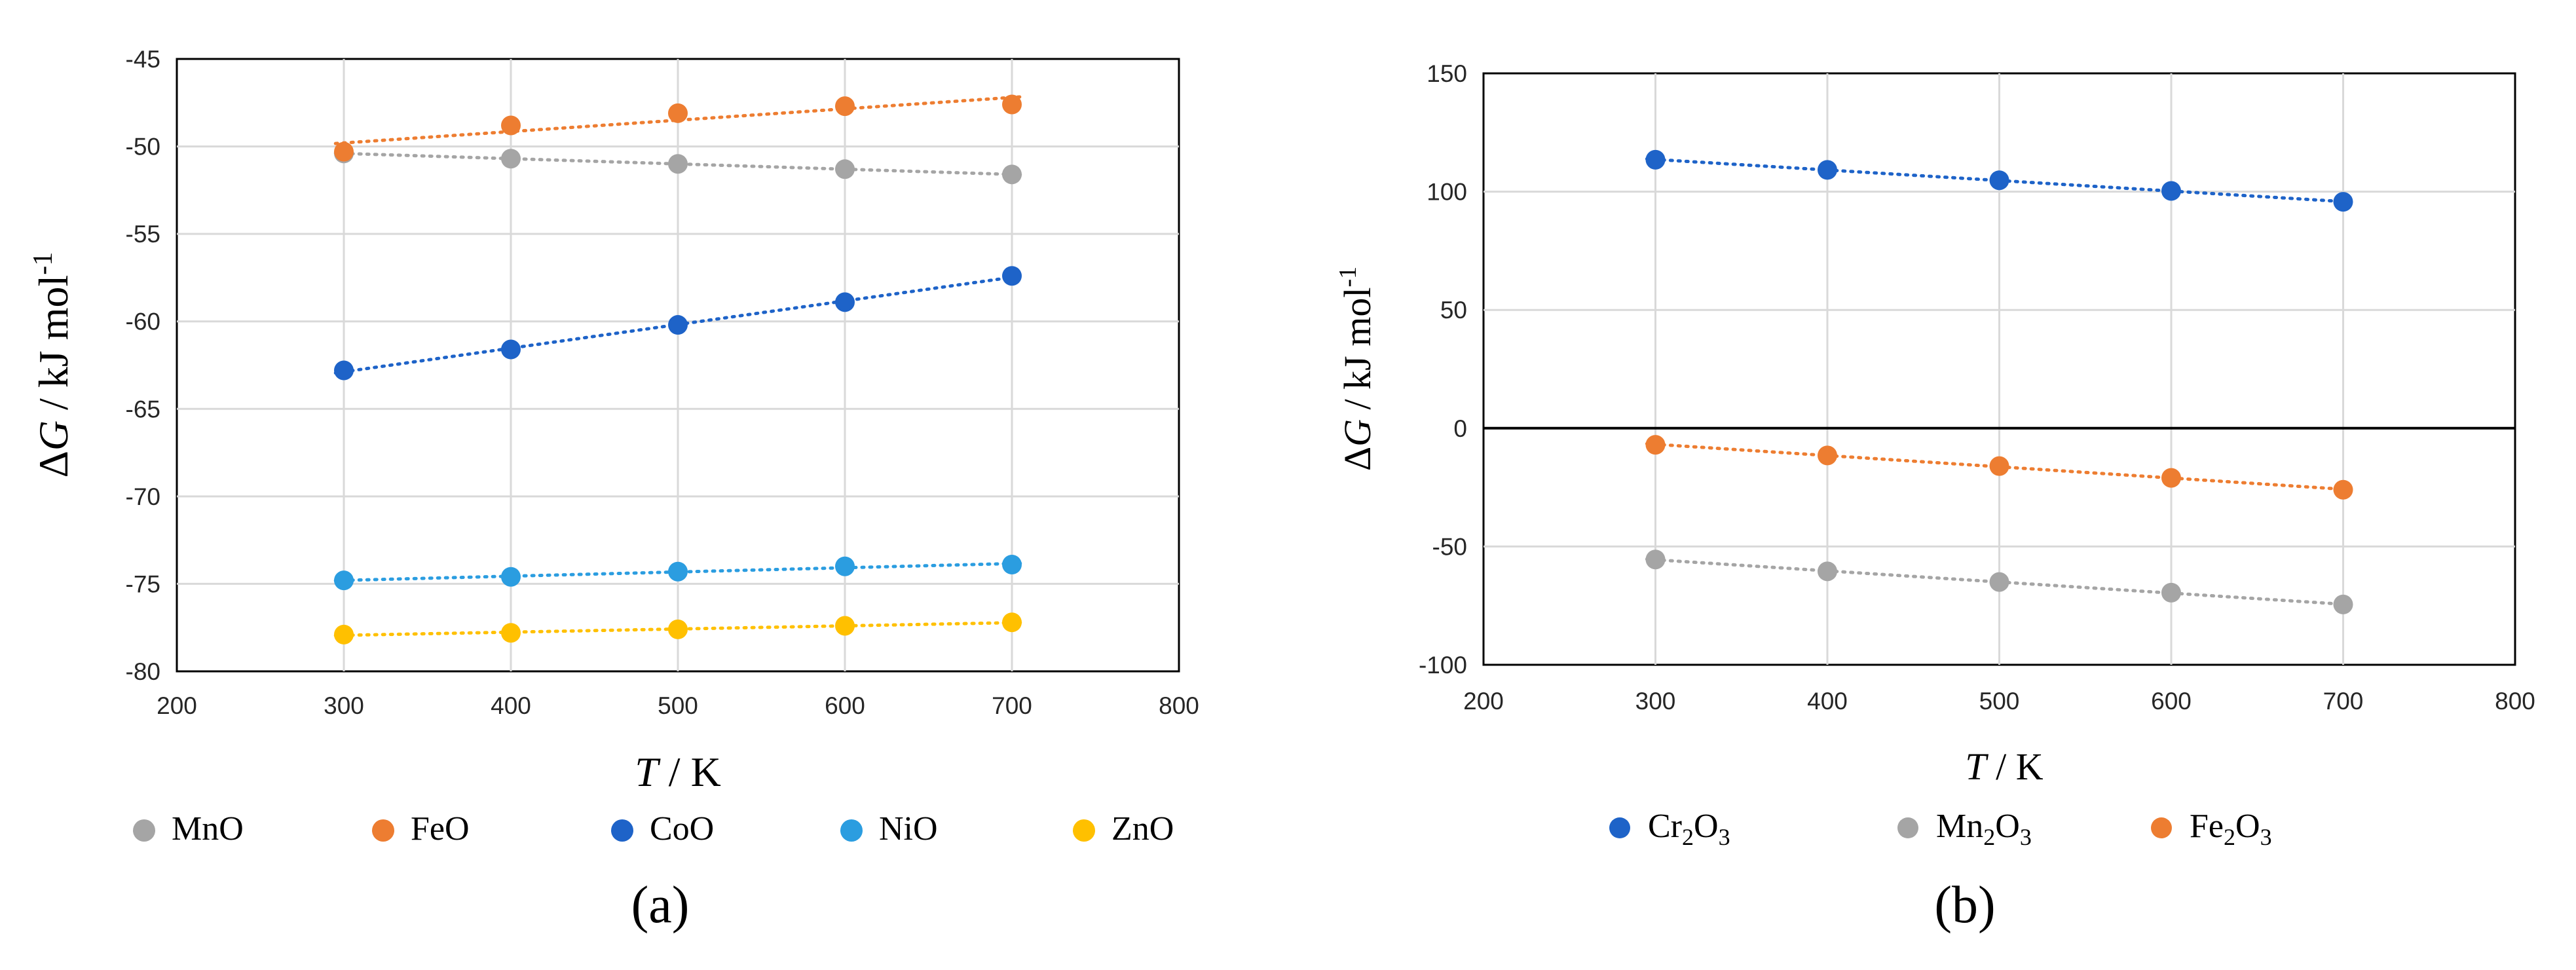  I want to click on y-tick-label: 100, so click(1447, 192).